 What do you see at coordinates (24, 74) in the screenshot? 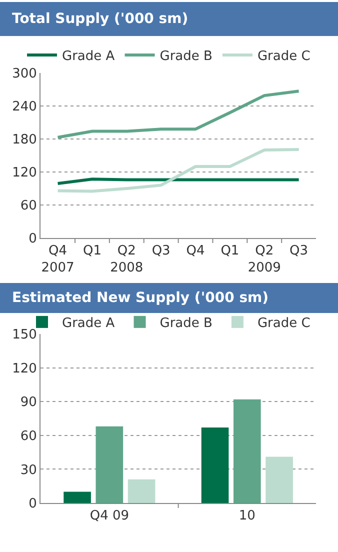
I see `y-tick-label: 300` at bounding box center [24, 74].